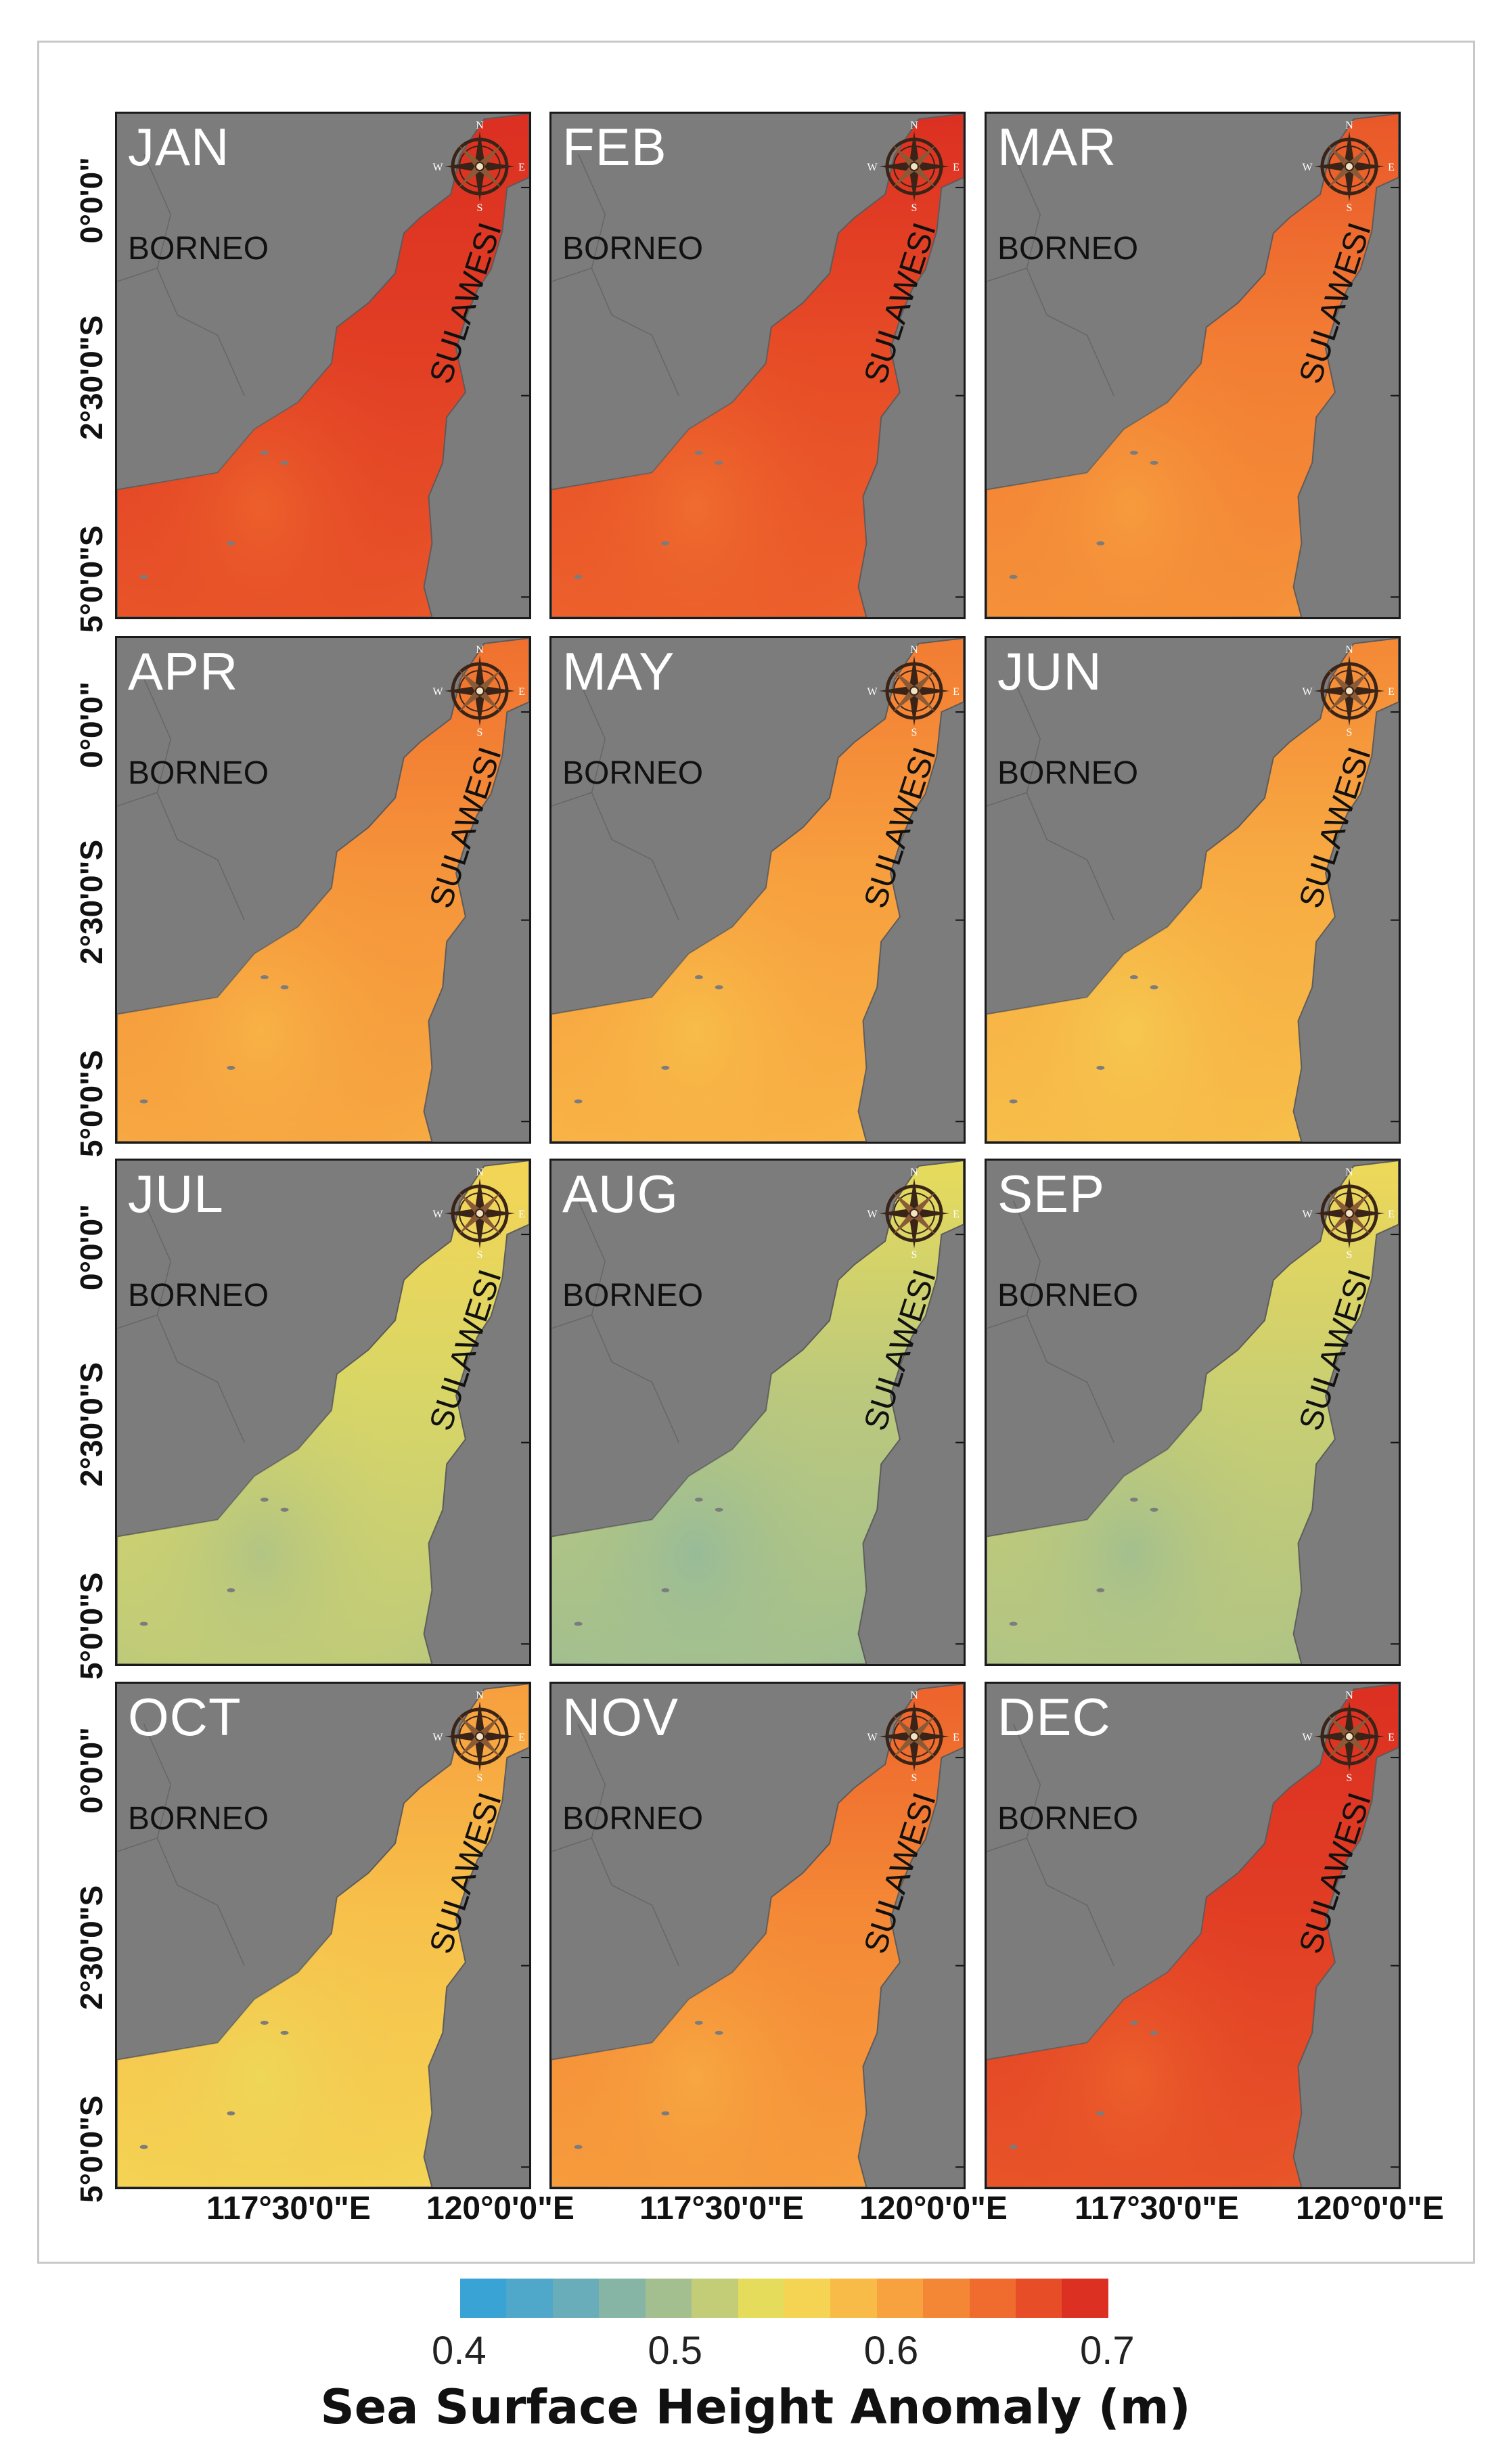  I want to click on colorbar-tick-label: 0.5, so click(675, 2351).